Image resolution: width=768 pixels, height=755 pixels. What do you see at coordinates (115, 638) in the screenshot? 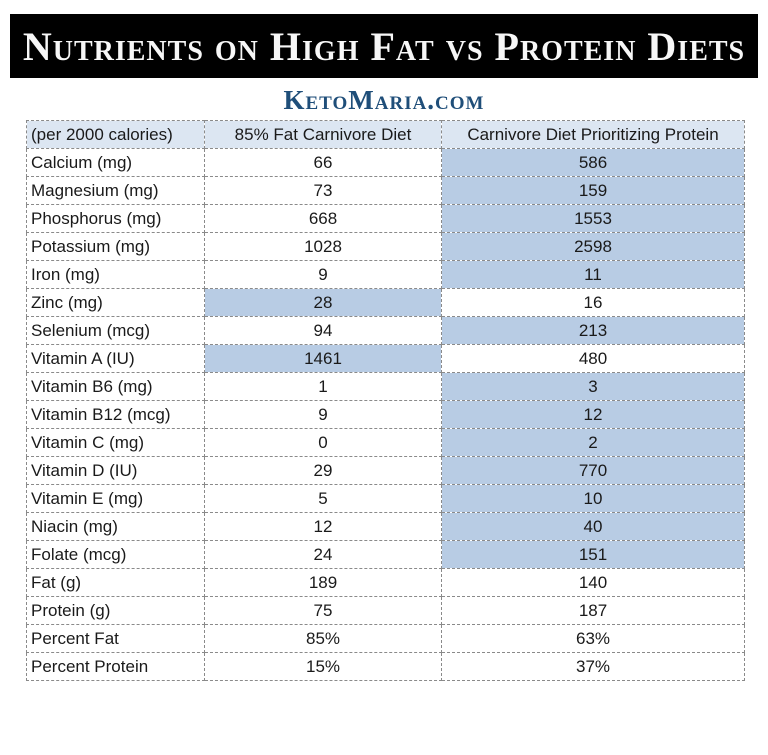
I see `nutrient-label: Percent Fat` at bounding box center [115, 638].